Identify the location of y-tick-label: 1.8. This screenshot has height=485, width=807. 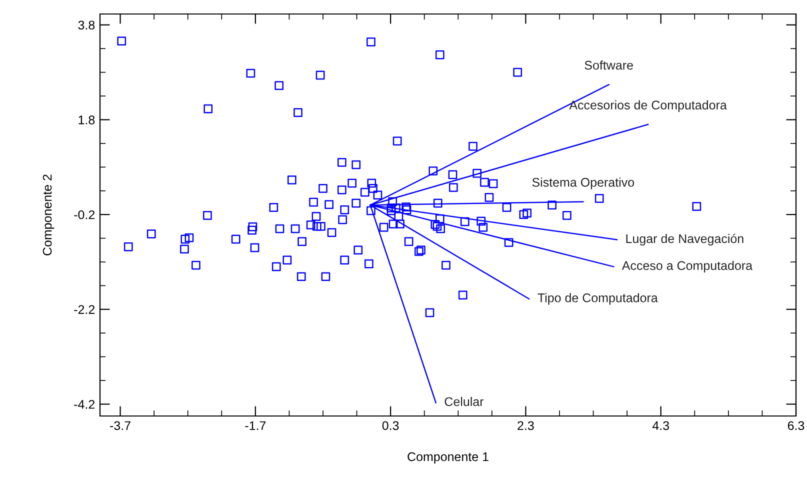
(86, 120).